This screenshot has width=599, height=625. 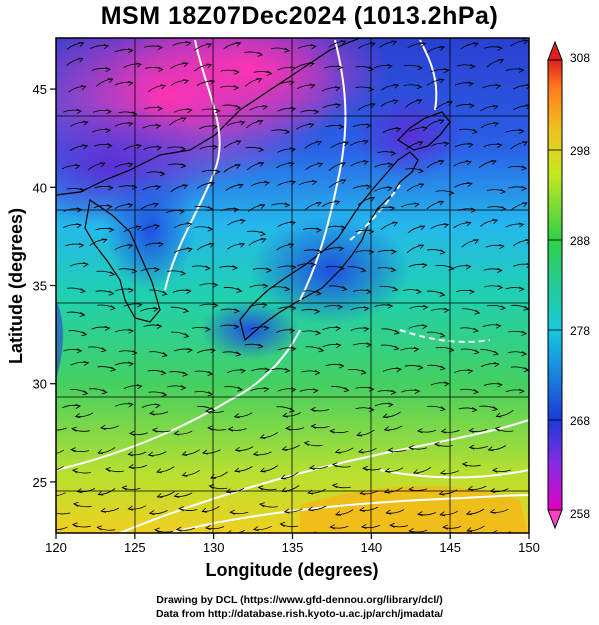 What do you see at coordinates (299, 16) in the screenshot?
I see `chart-title: MSM 18Z07Dec2024 (1013.2hPa)` at bounding box center [299, 16].